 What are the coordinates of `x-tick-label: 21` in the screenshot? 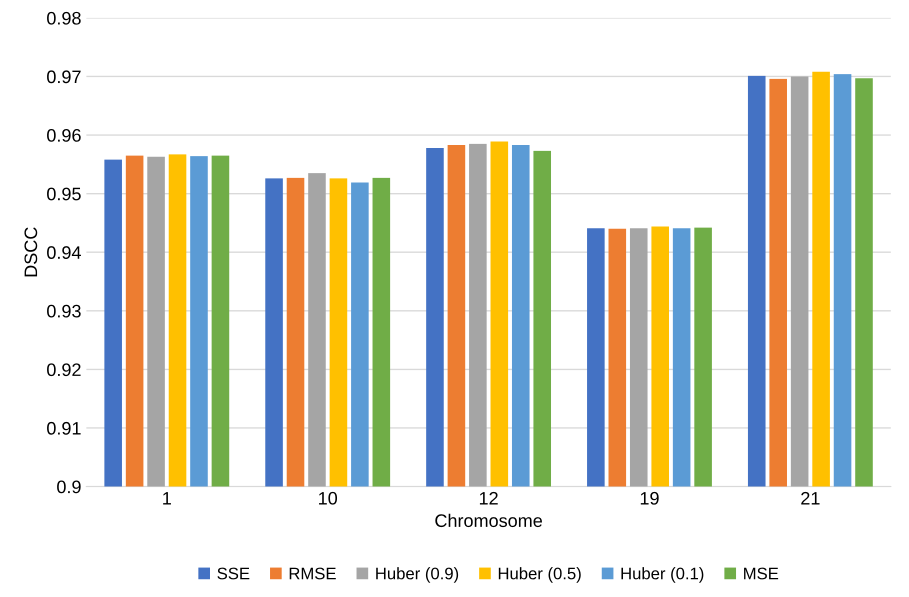 It's located at (810, 498).